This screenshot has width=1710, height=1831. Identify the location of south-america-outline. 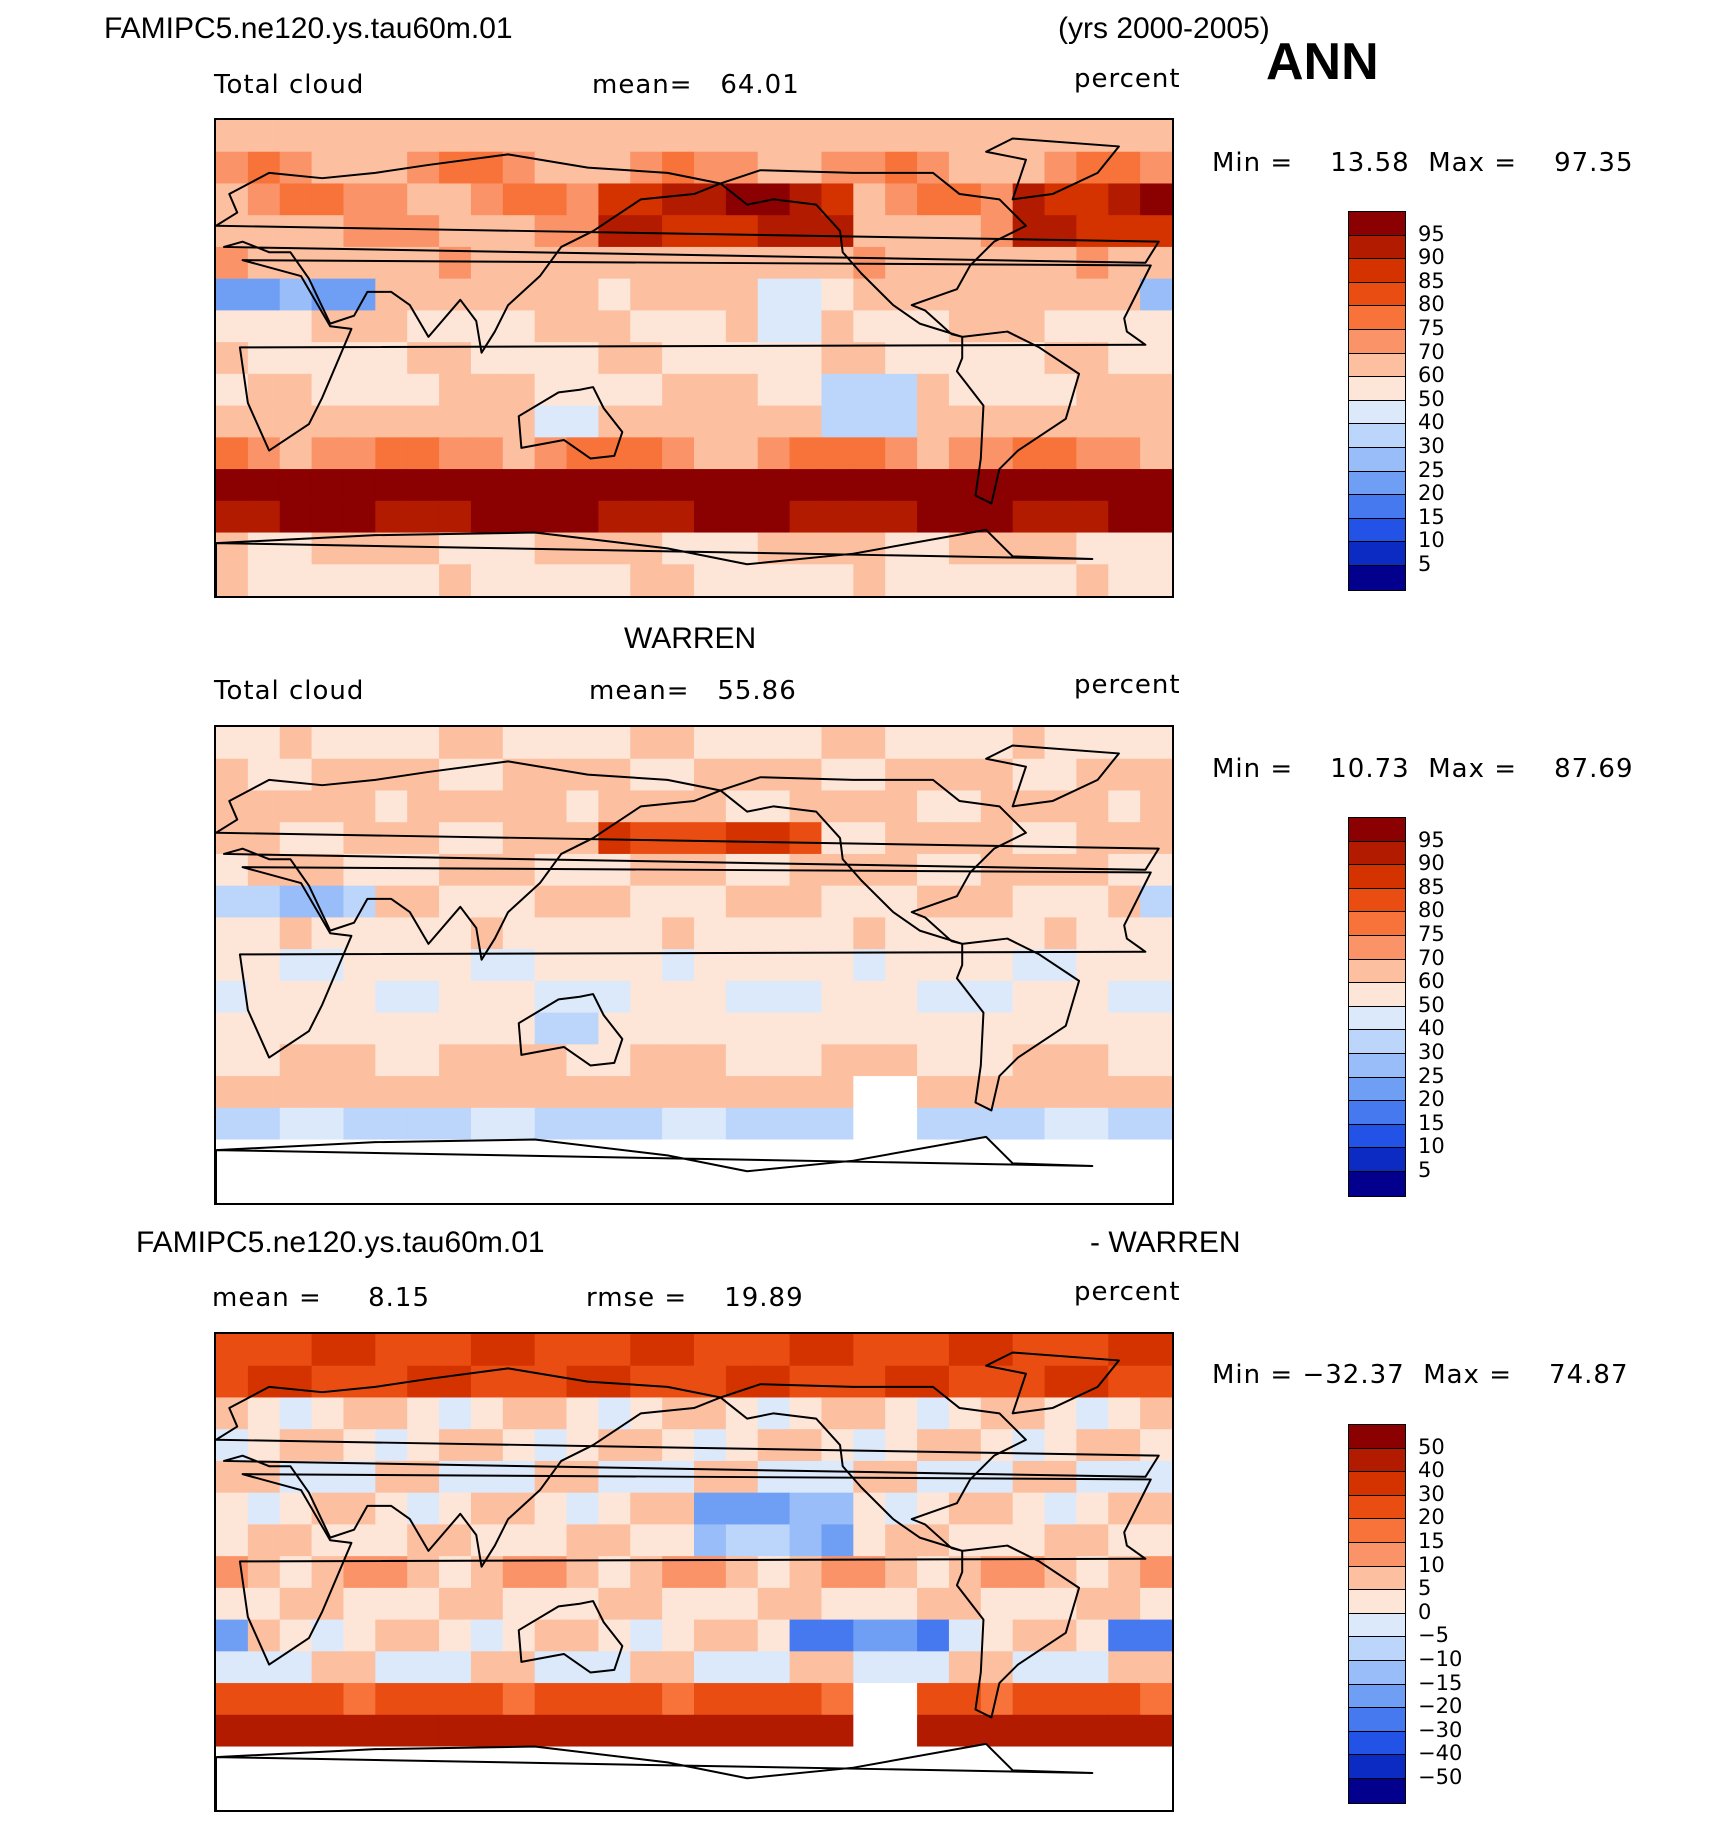
(1018, 1024).